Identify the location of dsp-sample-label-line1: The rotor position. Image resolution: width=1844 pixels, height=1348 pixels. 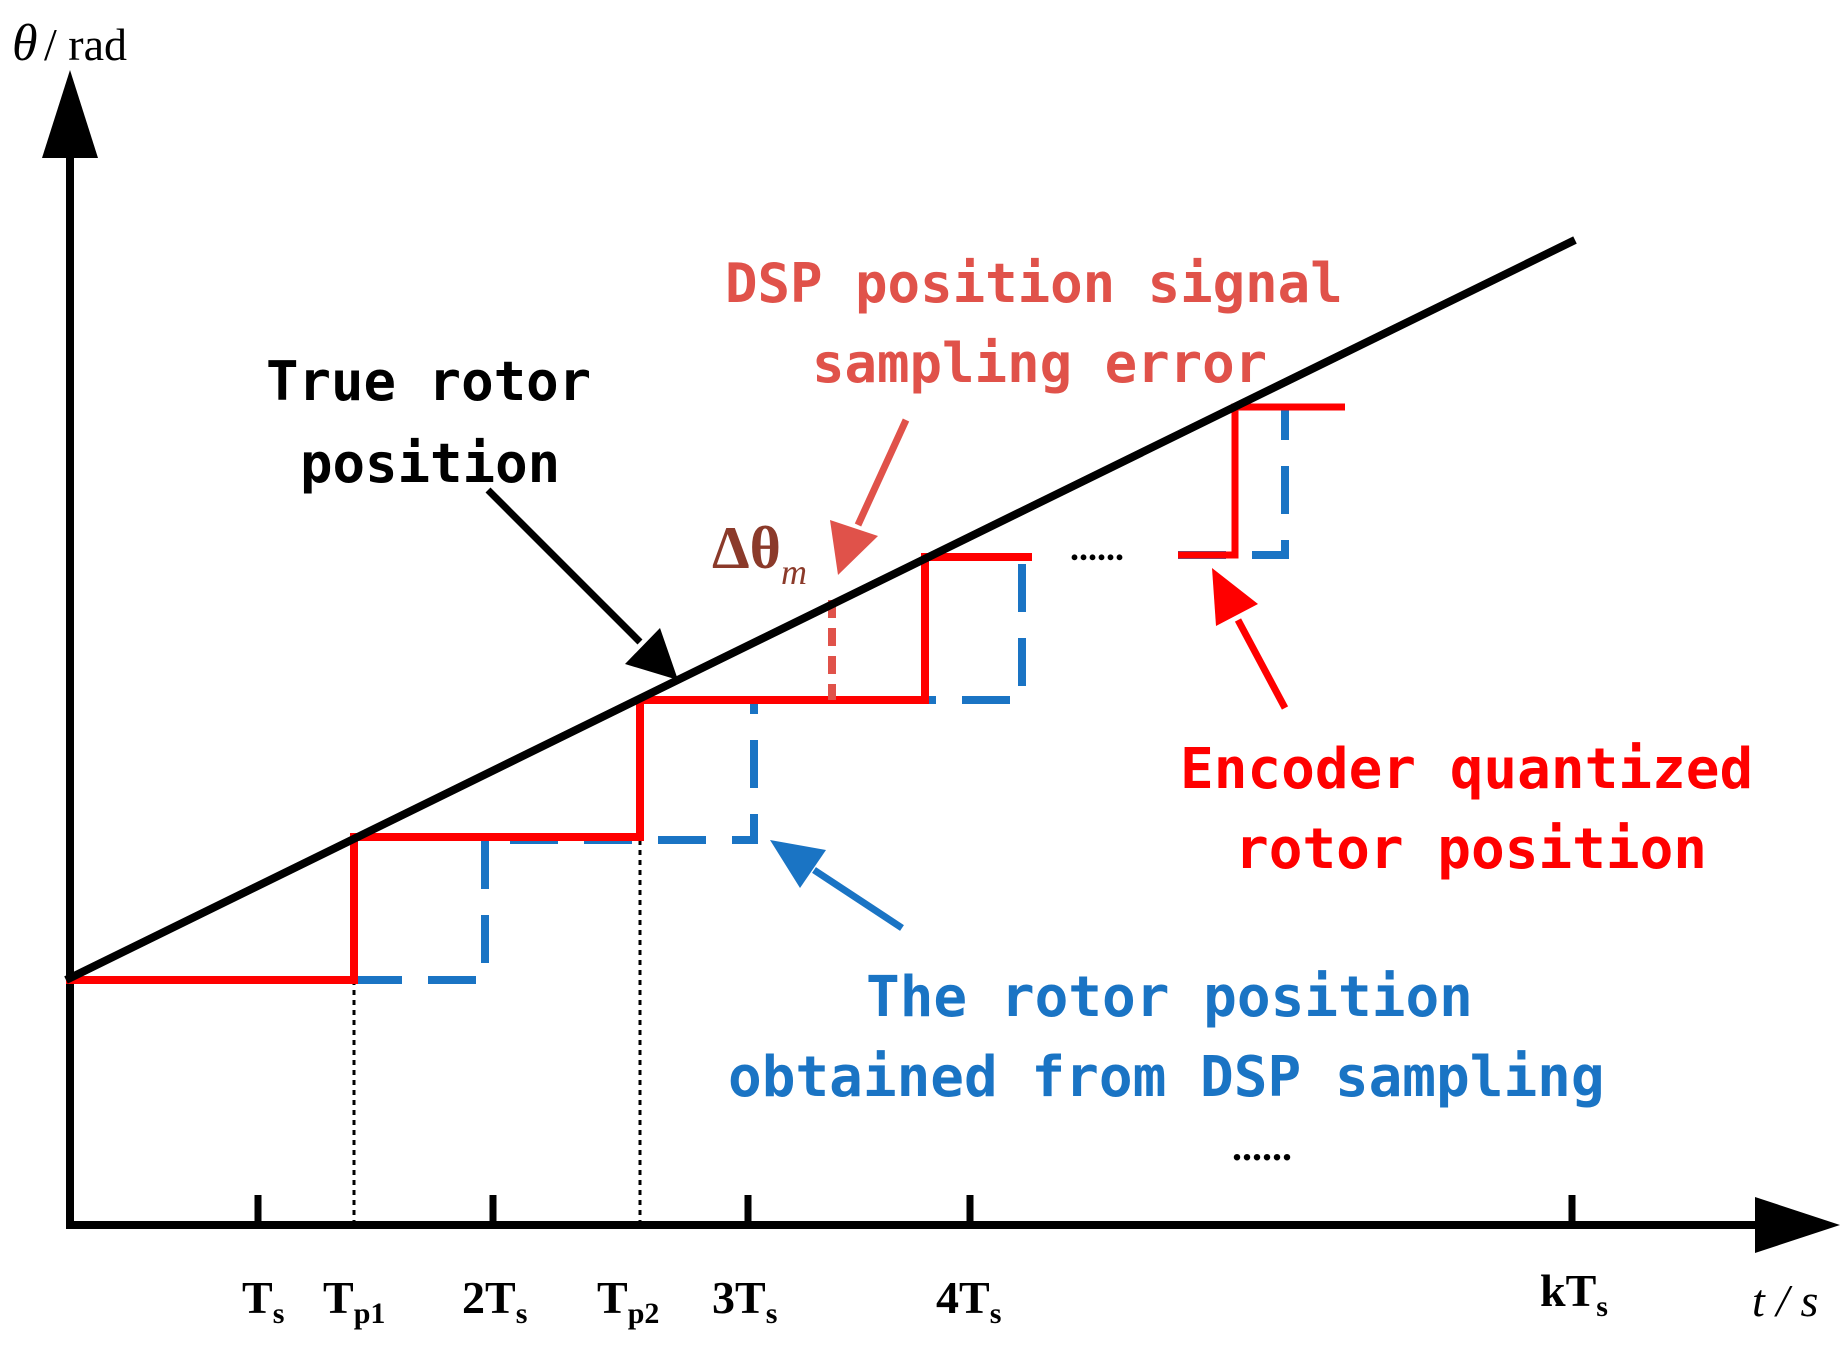
(1169, 997).